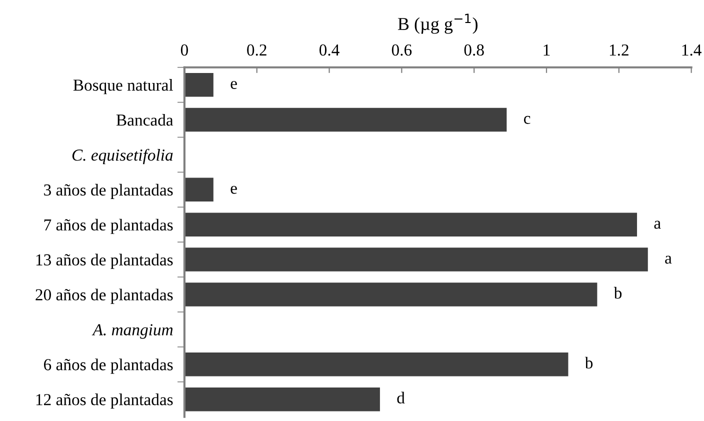  I want to click on y-tick-label: 3 años de plantadas, so click(108, 191).